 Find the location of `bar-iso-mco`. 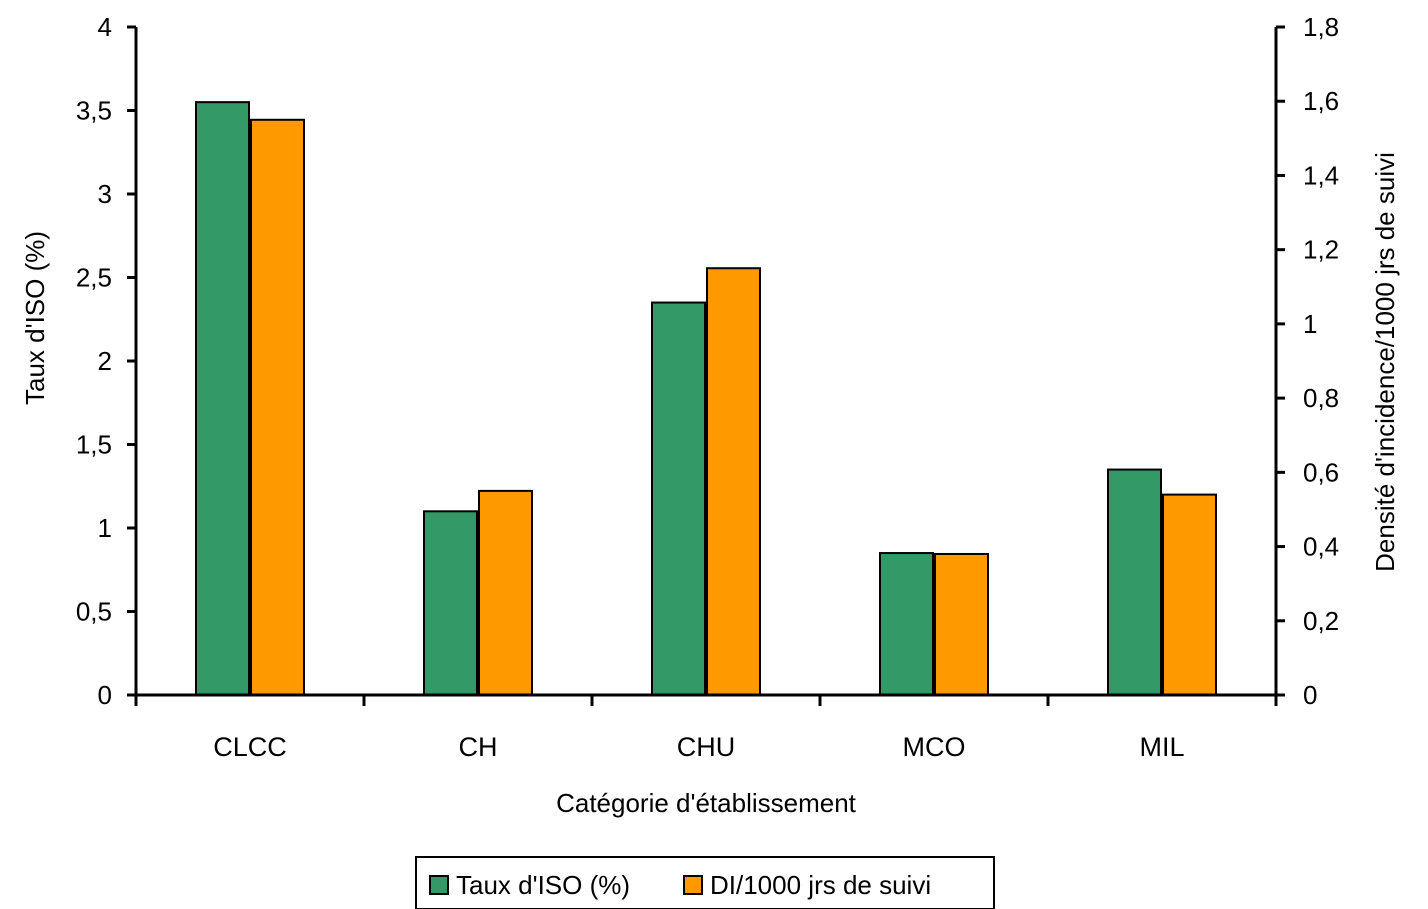

bar-iso-mco is located at coordinates (906, 624).